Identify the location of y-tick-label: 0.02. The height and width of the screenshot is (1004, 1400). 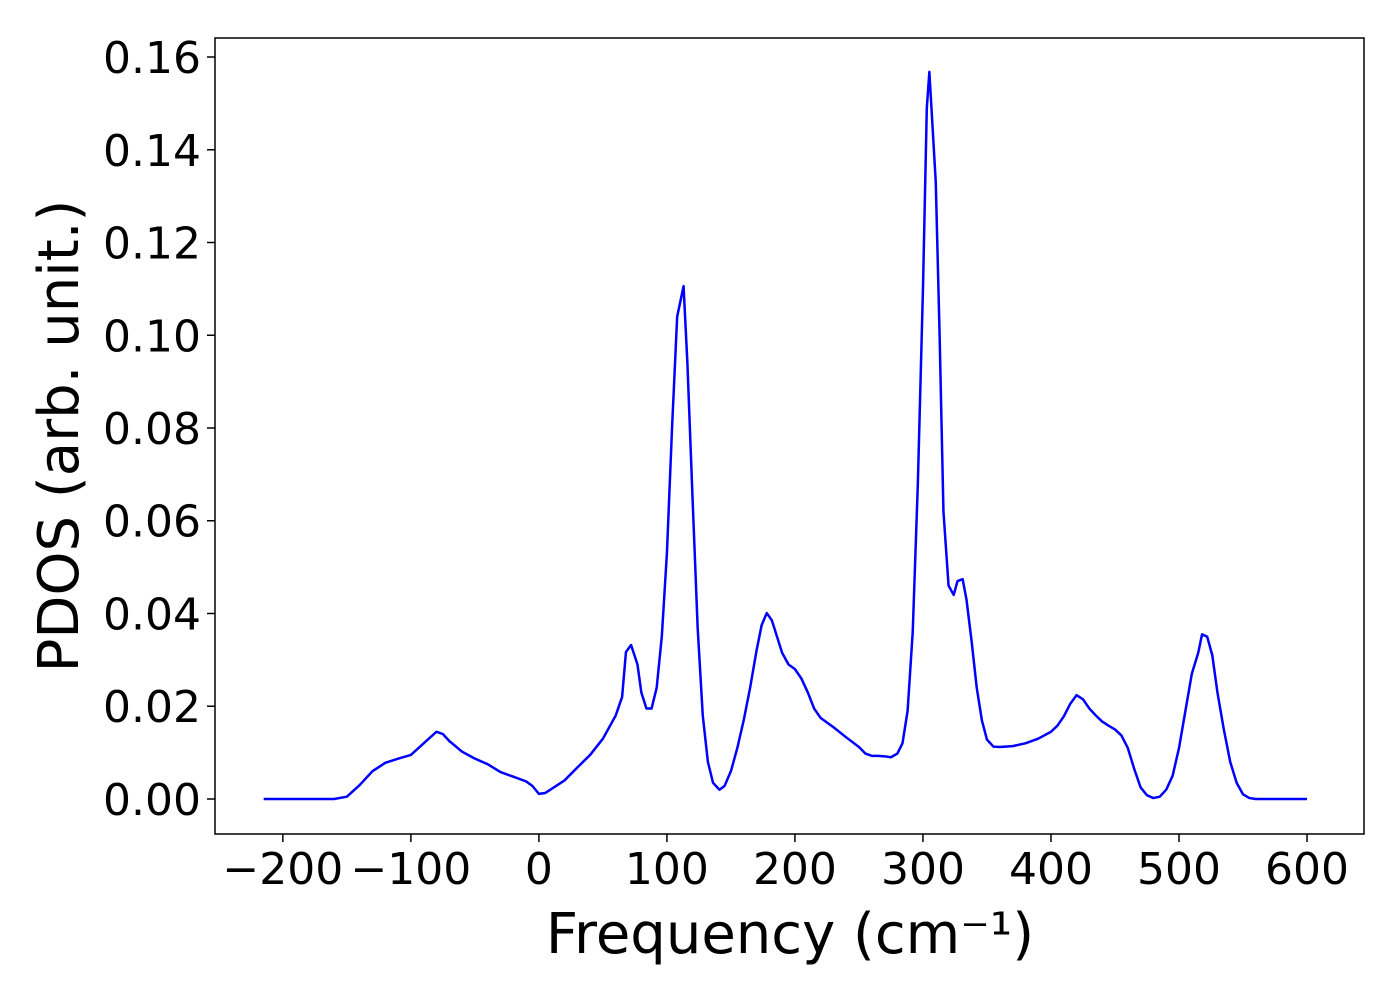
(152, 707).